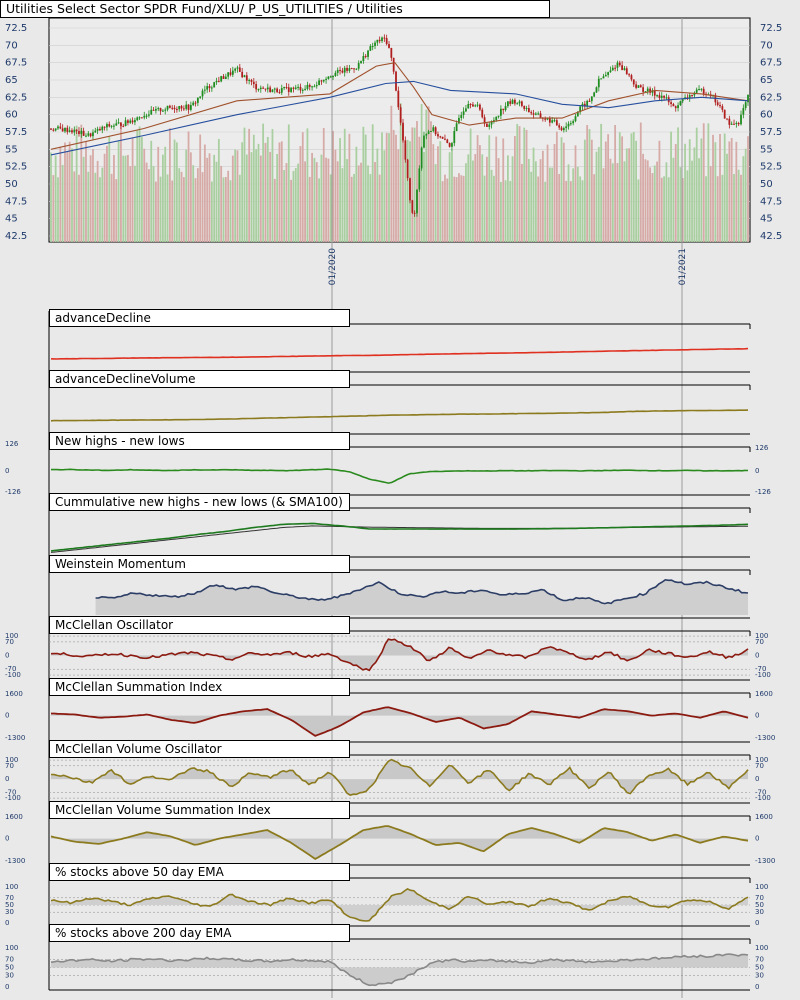  I want to click on indicator-tick-label: 0, so click(7, 987).